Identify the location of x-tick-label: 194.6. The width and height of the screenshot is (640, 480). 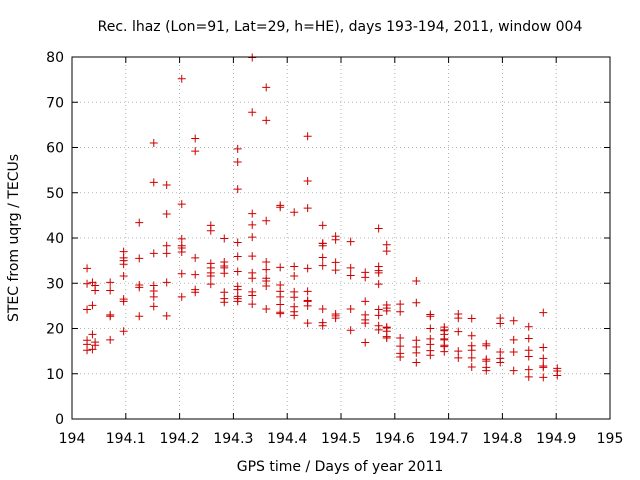
(395, 439).